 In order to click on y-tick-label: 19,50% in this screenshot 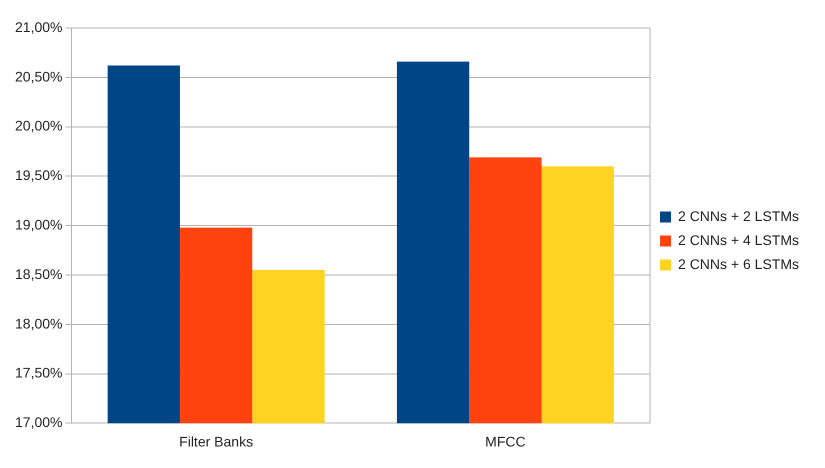, I will do `click(38, 175)`.